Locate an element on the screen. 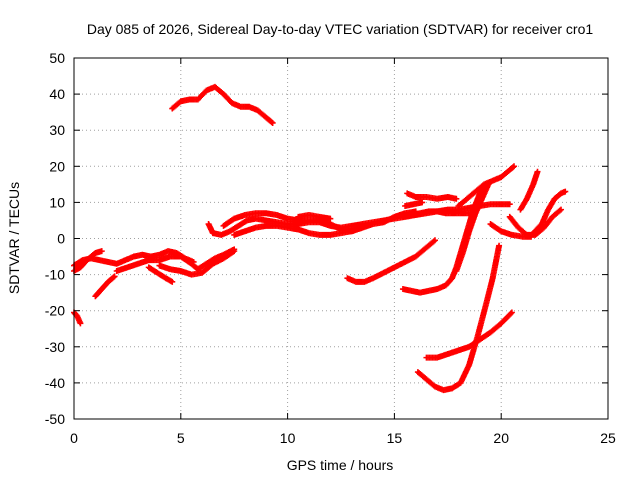 This screenshot has width=640, height=480. y-tick-label: -30 is located at coordinates (55, 347).